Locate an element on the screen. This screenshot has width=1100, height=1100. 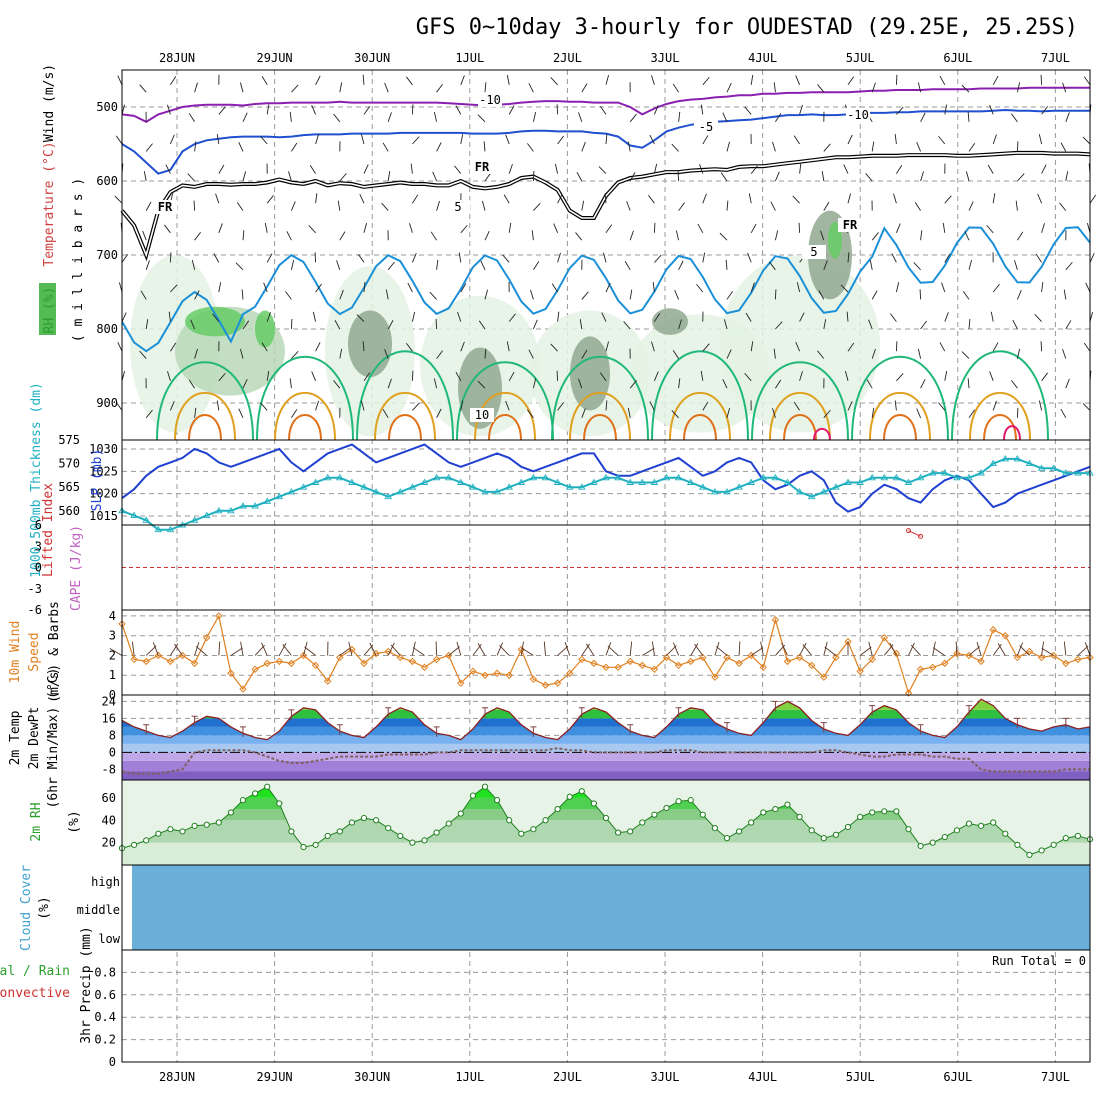
time-label-top: 5JUL is located at coordinates (860, 58).